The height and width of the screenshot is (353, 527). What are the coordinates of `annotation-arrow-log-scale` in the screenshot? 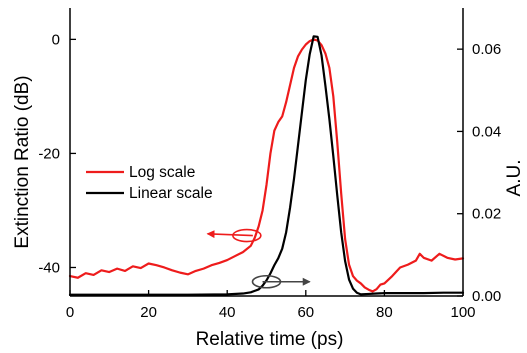 It's located at (229, 234).